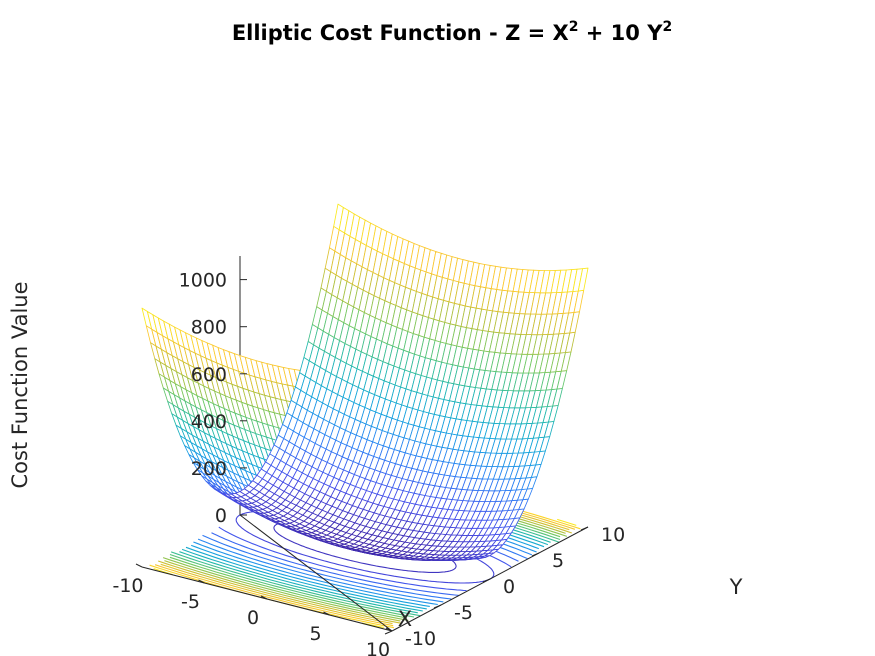 The image size is (875, 656). What do you see at coordinates (420, 639) in the screenshot?
I see `y-tick-label: -10` at bounding box center [420, 639].